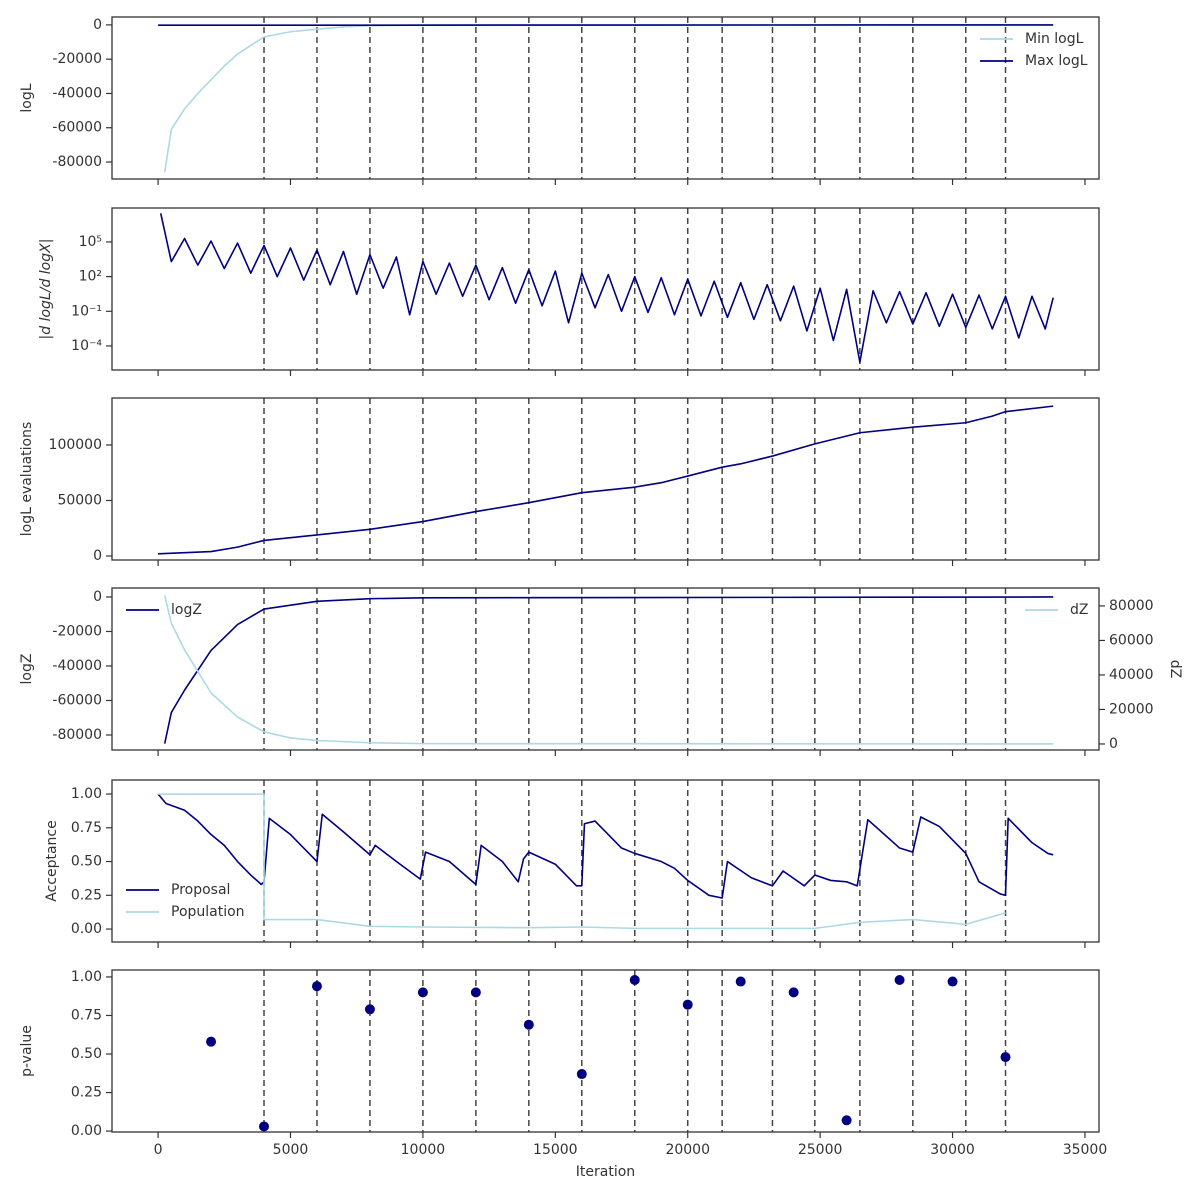 The width and height of the screenshot is (1200, 1200). Describe the element at coordinates (1131, 606) in the screenshot. I see `y2-tick-label: 80000` at that location.